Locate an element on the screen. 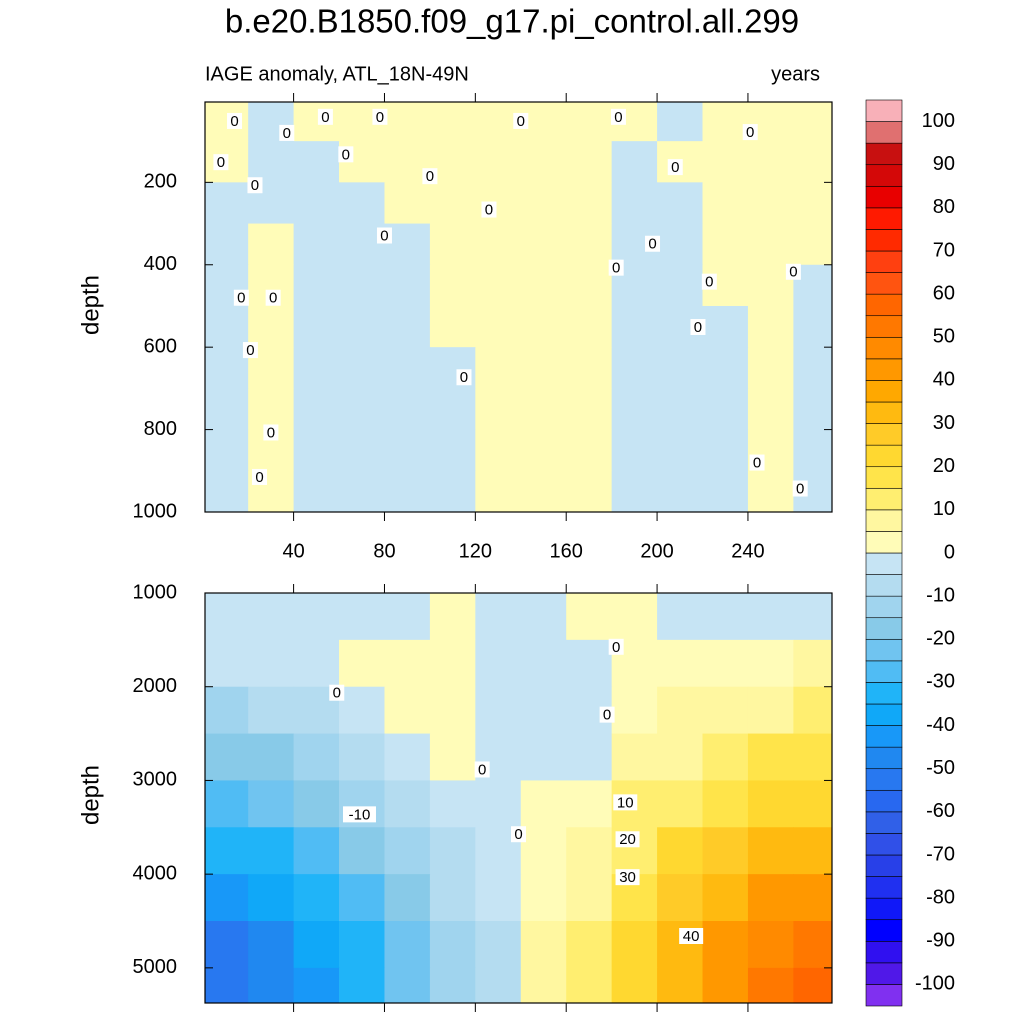  y-tick-label: 2000 is located at coordinates (155, 686).